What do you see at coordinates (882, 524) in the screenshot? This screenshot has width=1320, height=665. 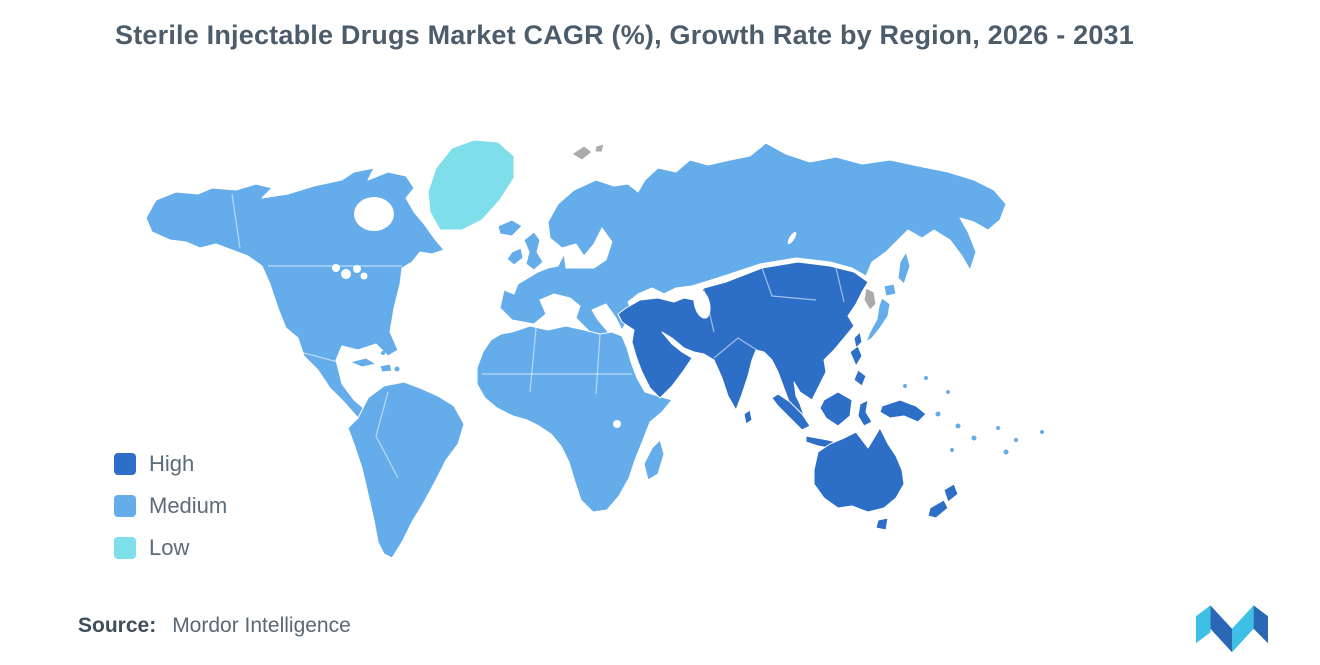 I see `island-tasmania` at bounding box center [882, 524].